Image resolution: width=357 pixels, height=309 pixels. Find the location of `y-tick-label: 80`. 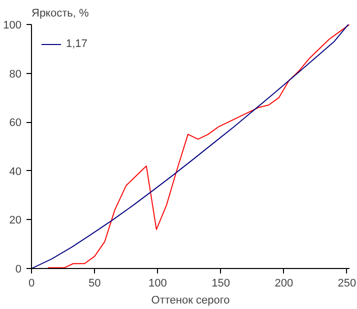

y-tick-label: 80 is located at coordinates (15, 74).